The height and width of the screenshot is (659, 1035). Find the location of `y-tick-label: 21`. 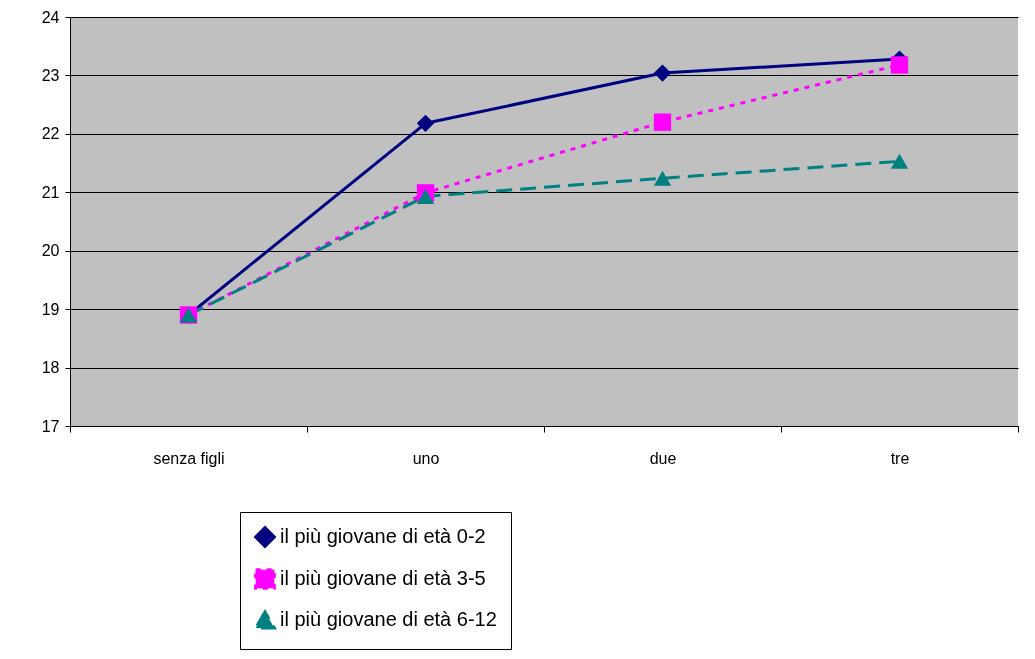

y-tick-label: 21 is located at coordinates (50, 192).